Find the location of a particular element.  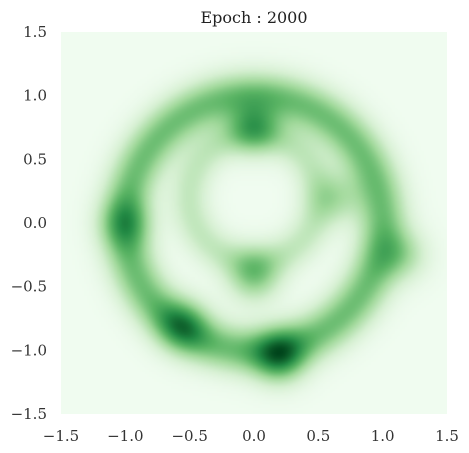

x-axis: −1.5 −1.0 −0.5 0.0 0.5 1.0 1.5 is located at coordinates (251, 436).